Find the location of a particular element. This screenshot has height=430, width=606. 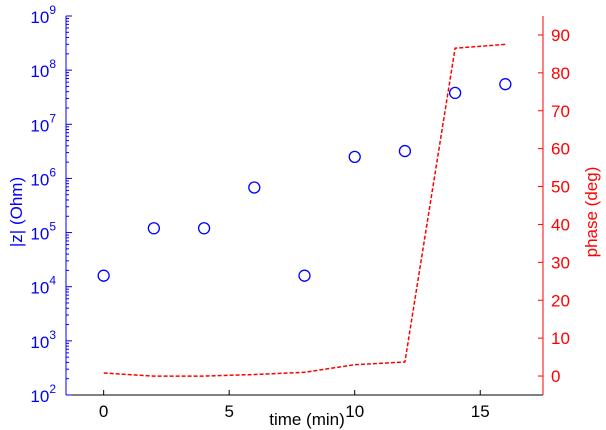

x-axis-ticks: 0 5 10 15 is located at coordinates (294, 405).